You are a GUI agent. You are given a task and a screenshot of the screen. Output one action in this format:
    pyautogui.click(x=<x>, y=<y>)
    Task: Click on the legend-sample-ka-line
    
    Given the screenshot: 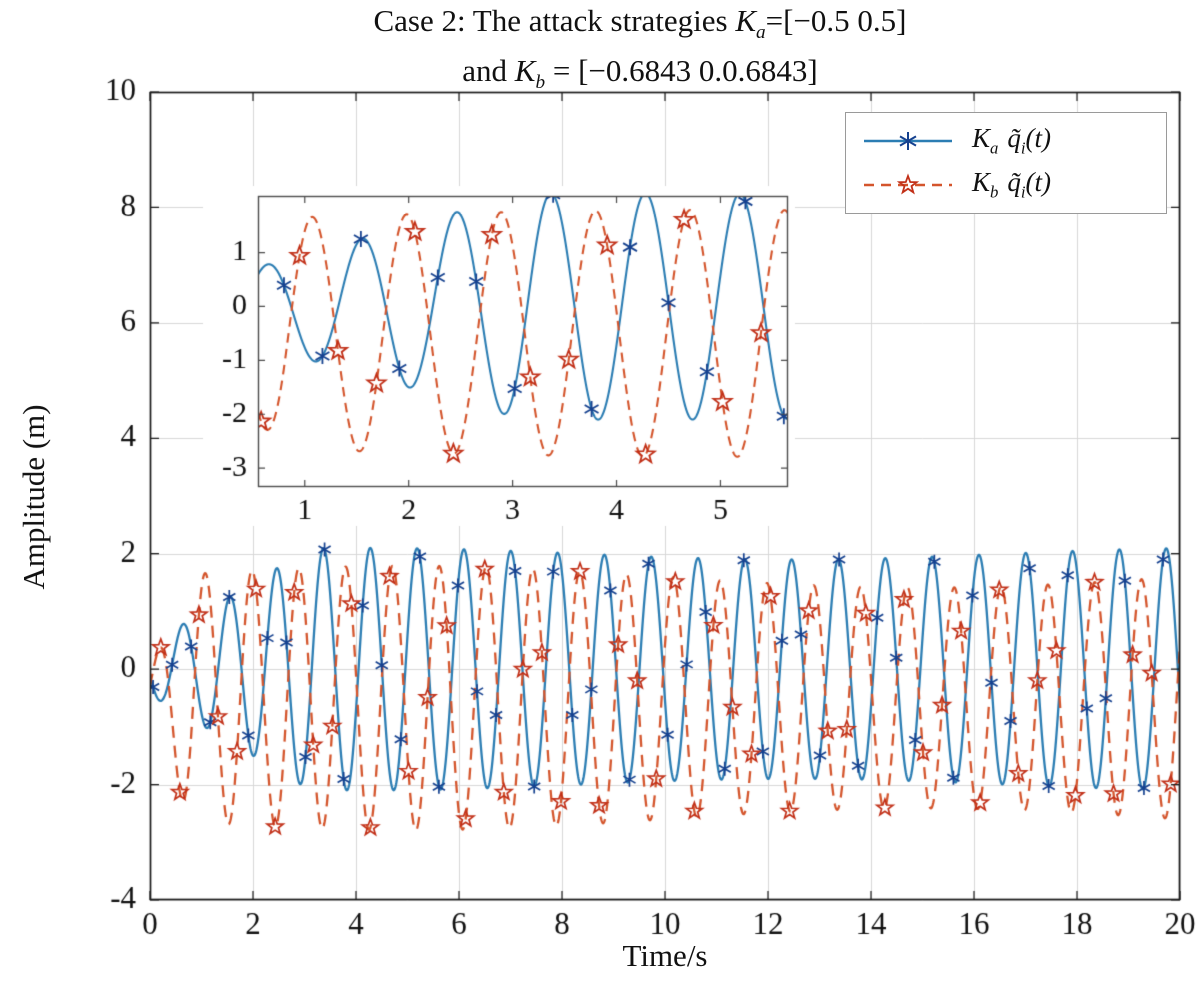 What is the action you would take?
    pyautogui.click(x=908, y=141)
    